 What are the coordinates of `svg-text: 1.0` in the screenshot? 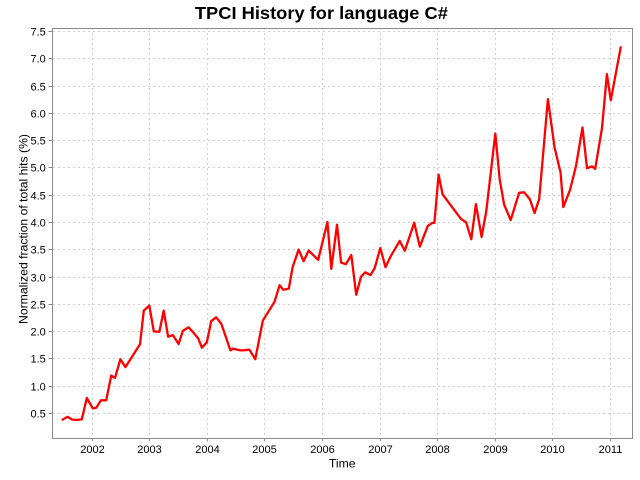 It's located at (38, 388).